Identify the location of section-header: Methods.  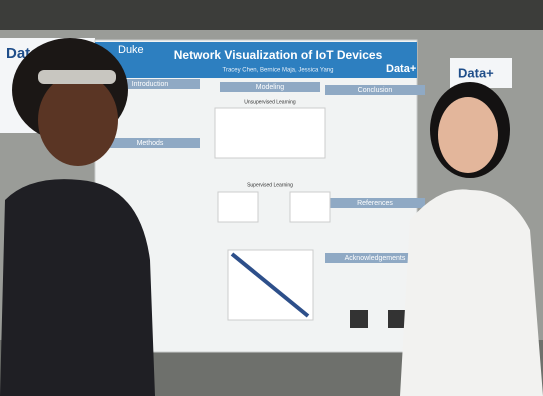
(150, 143).